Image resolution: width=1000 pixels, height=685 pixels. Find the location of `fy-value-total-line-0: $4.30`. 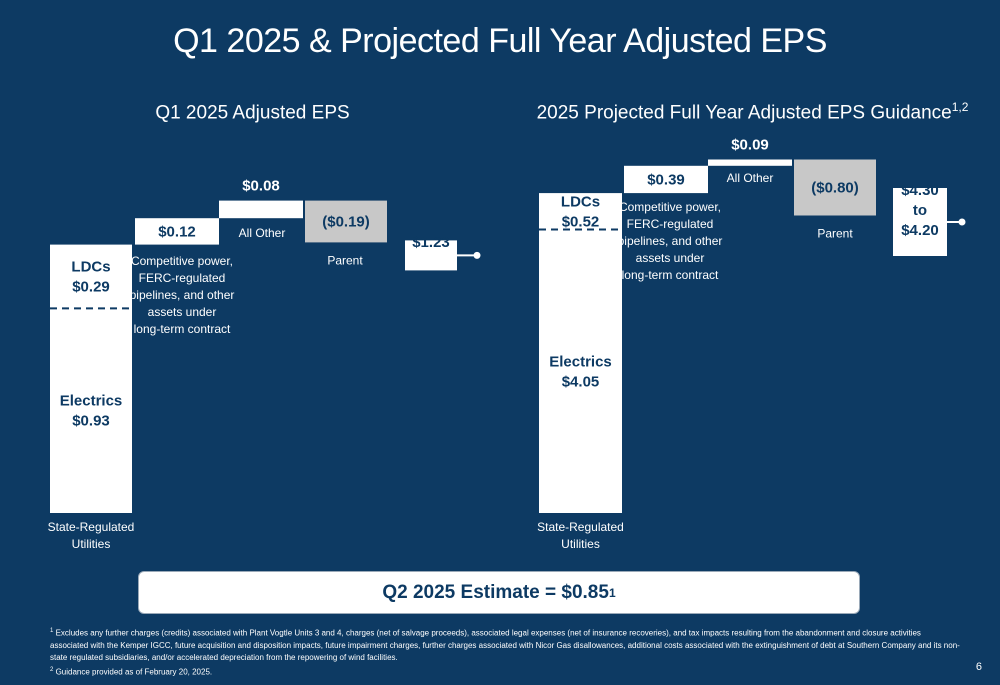

fy-value-total-line-0: $4.30 is located at coordinates (920, 190).